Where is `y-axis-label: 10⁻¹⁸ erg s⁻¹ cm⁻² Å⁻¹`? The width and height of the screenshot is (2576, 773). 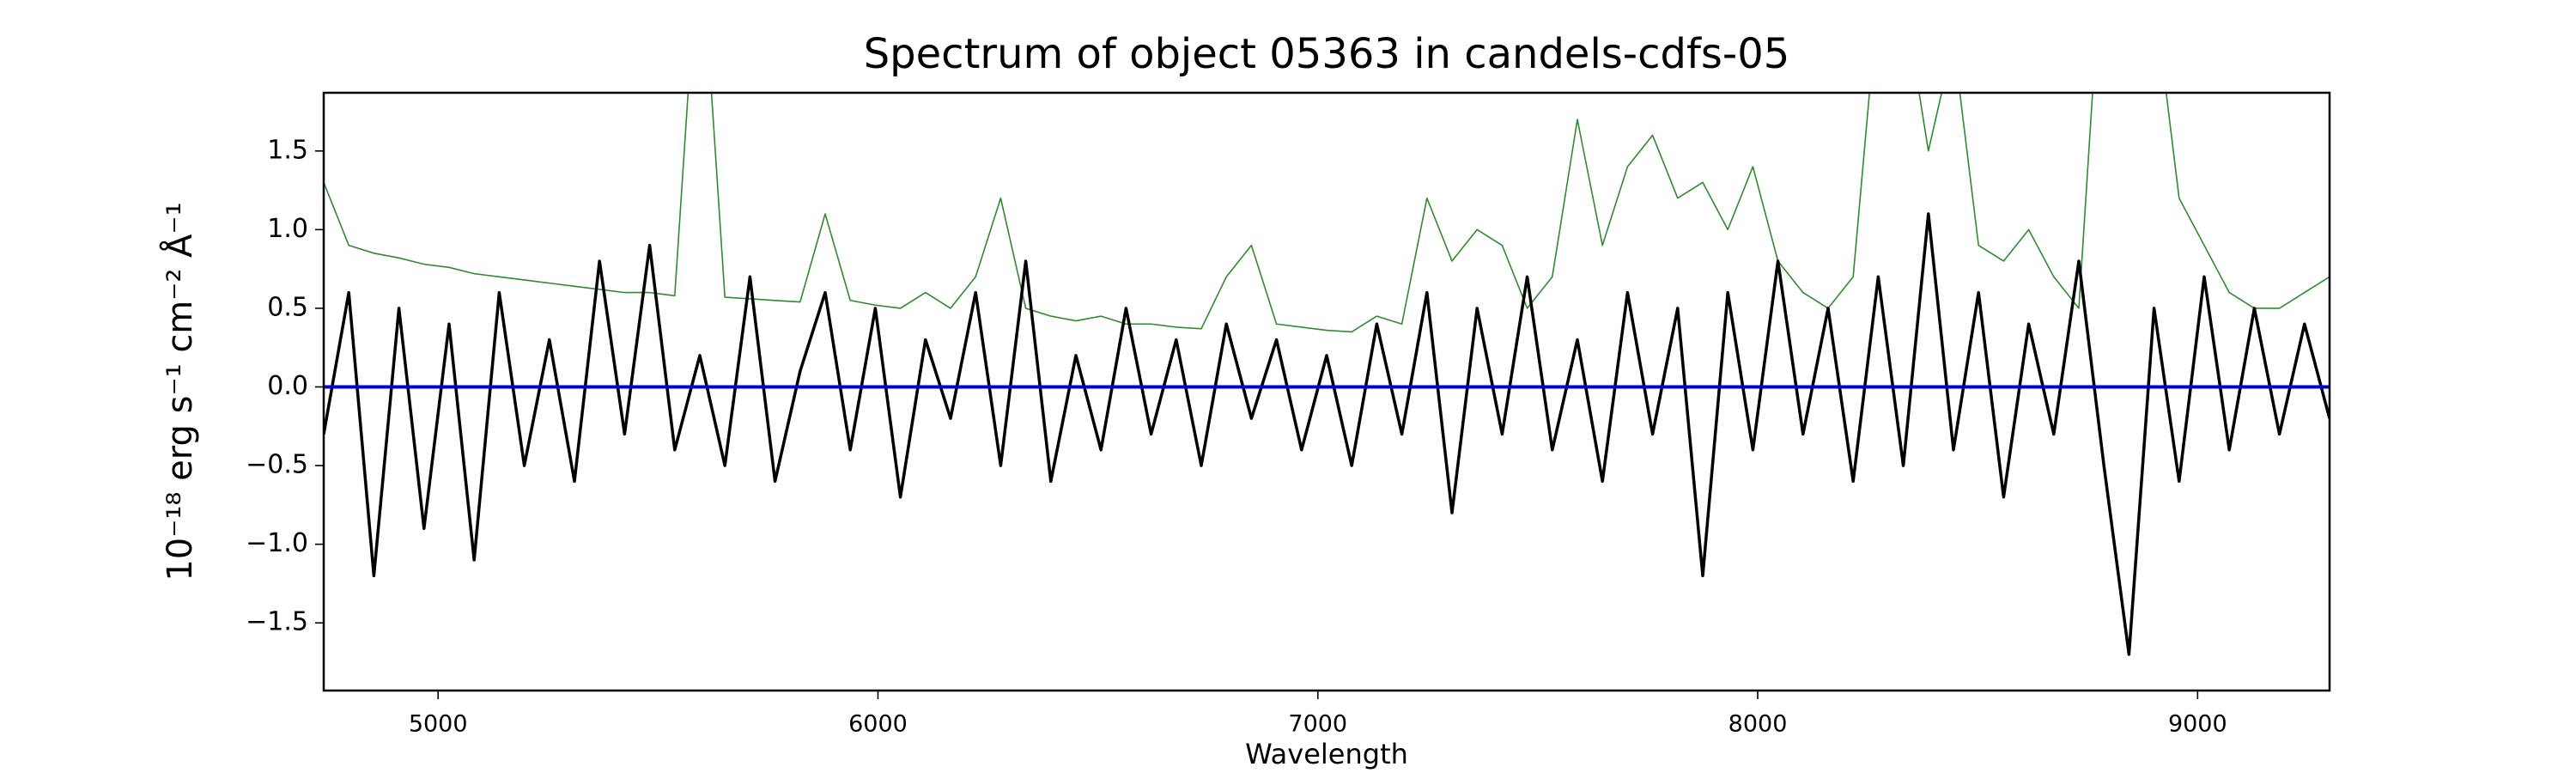 y-axis-label: 10⁻¹⁸ erg s⁻¹ cm⁻² Å⁻¹ is located at coordinates (180, 391).